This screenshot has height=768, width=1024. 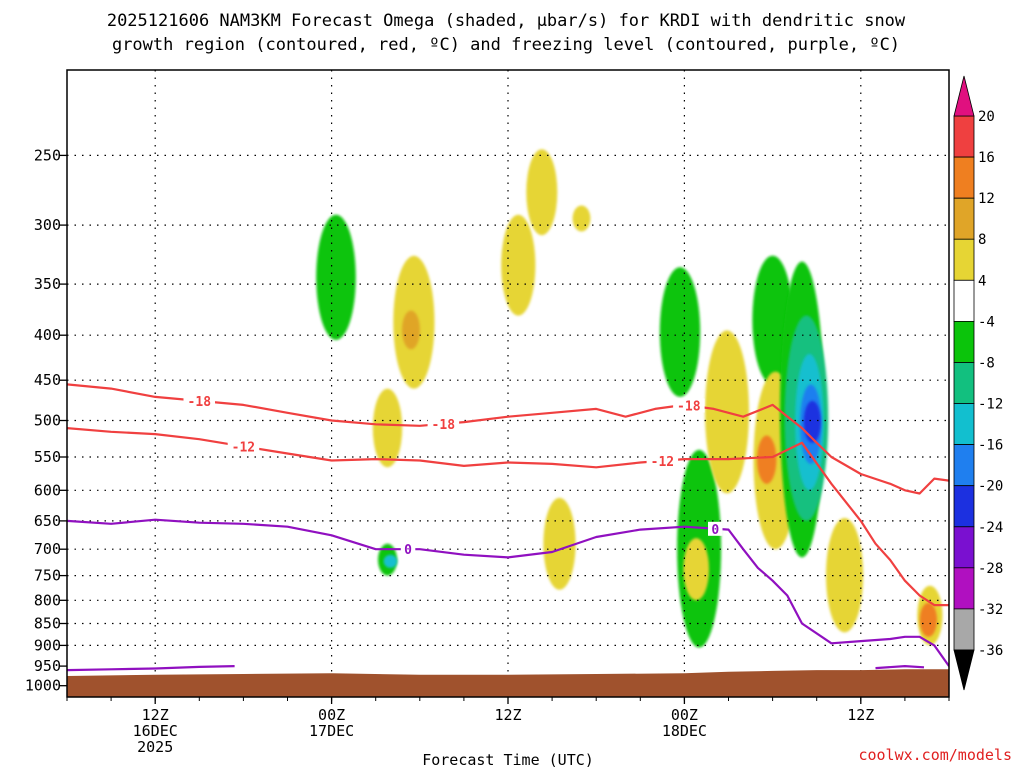 What do you see at coordinates (47, 457) in the screenshot?
I see `y-tick-label-550: 550` at bounding box center [47, 457].